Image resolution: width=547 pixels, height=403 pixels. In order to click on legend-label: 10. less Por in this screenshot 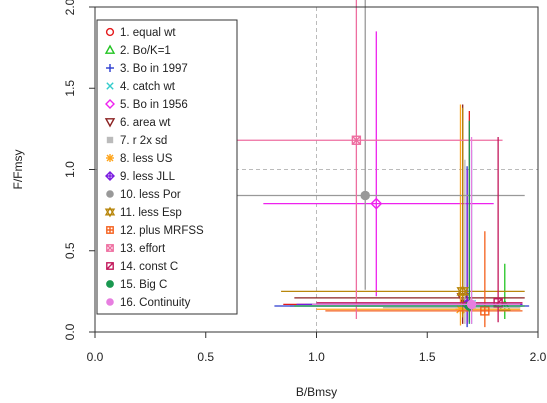, I will do `click(150, 195)`.